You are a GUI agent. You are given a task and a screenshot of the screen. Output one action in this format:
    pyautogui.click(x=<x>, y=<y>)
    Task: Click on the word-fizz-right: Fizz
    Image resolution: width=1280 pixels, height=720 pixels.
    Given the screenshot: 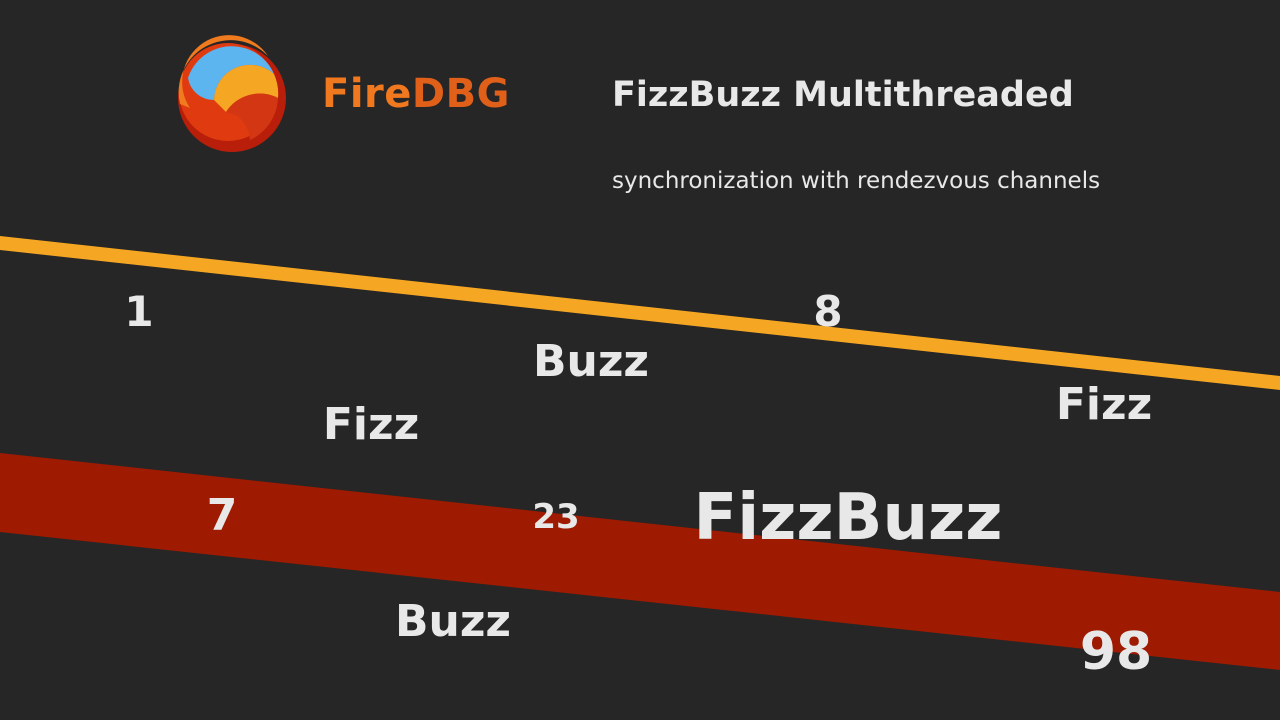 What is the action you would take?
    pyautogui.click(x=1104, y=404)
    